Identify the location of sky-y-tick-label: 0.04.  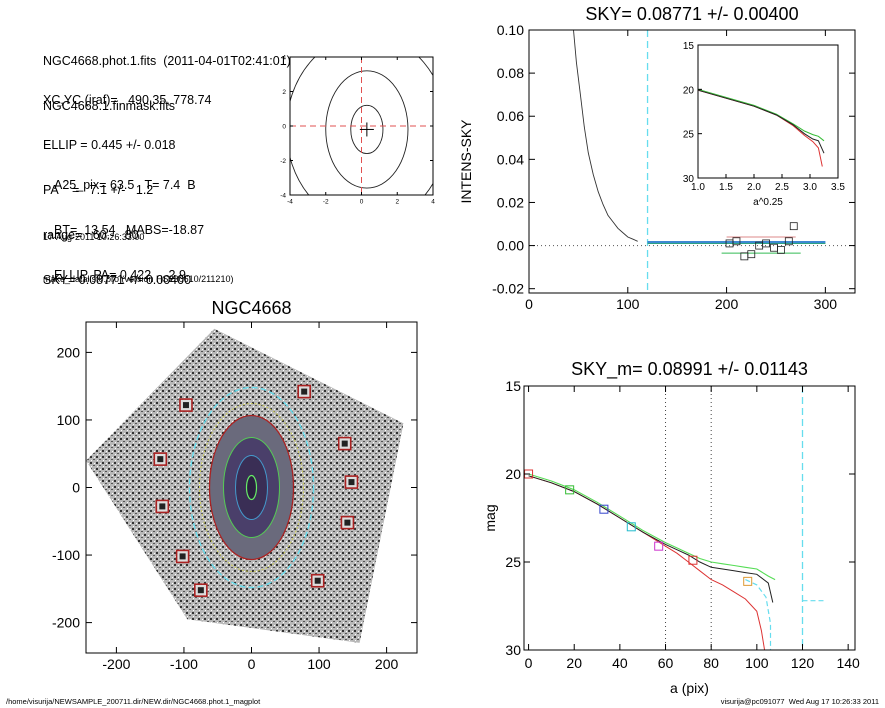
(510, 159).